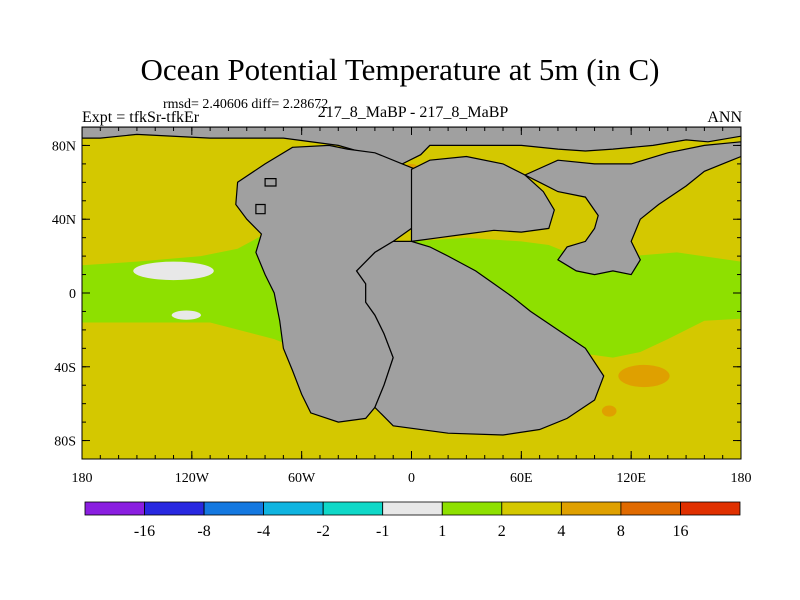 This screenshot has width=800, height=600. What do you see at coordinates (64, 146) in the screenshot?
I see `y-tick-label: 80N` at bounding box center [64, 146].